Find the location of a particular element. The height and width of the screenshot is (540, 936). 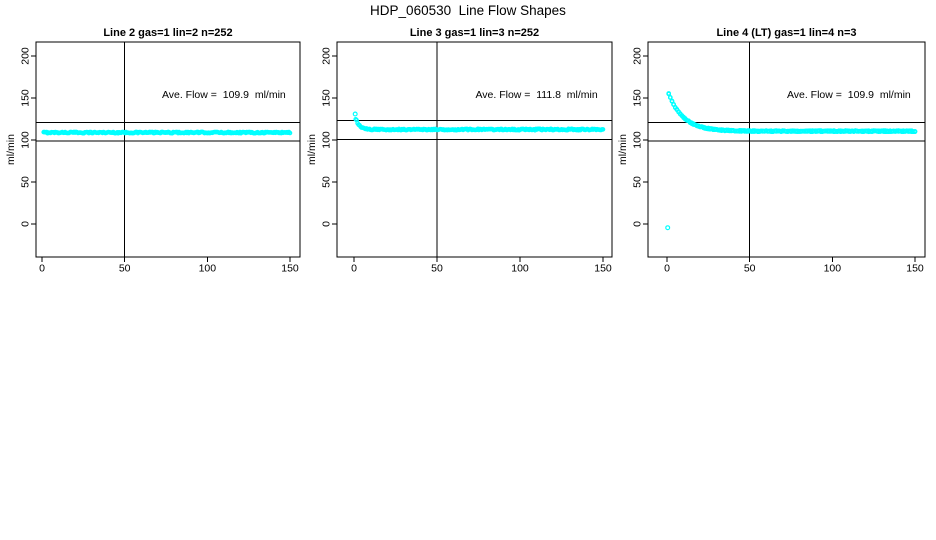

ave-flow-annotation: Ave. Flow = 111.8 ml/min is located at coordinates (536, 95).